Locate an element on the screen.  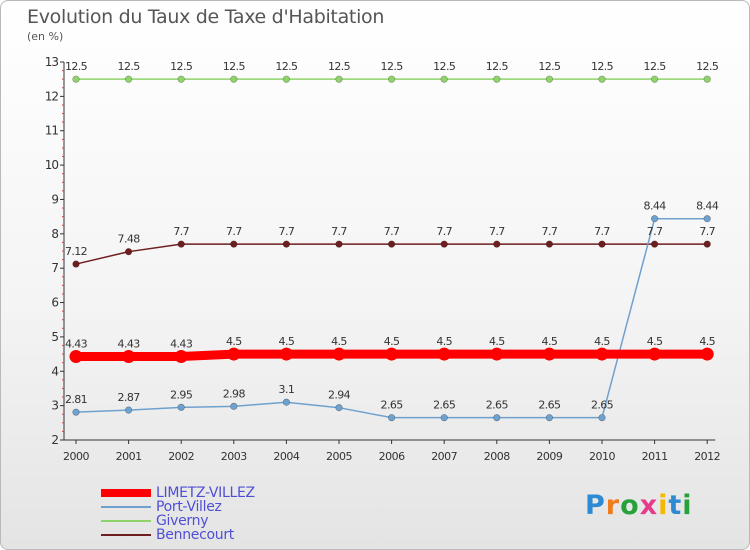
y-tick-label: 4 is located at coordinates (54, 371).